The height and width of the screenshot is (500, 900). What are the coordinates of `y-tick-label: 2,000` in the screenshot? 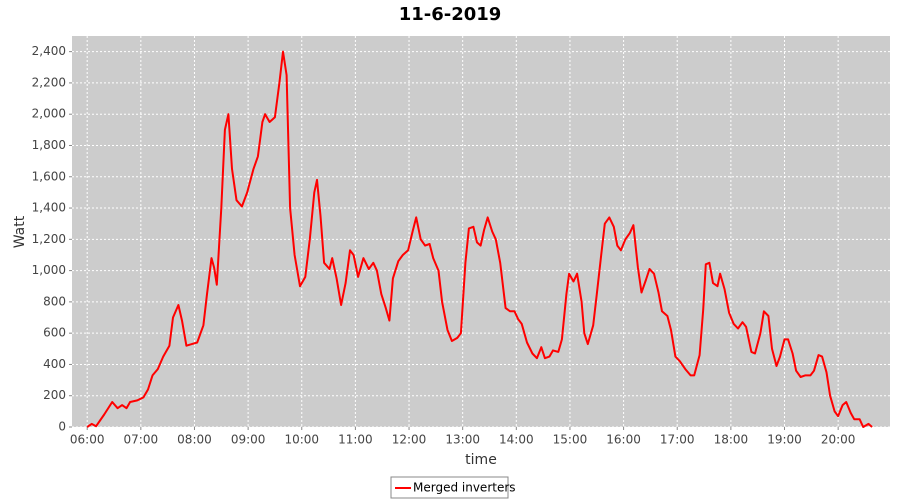 It's located at (49, 114).